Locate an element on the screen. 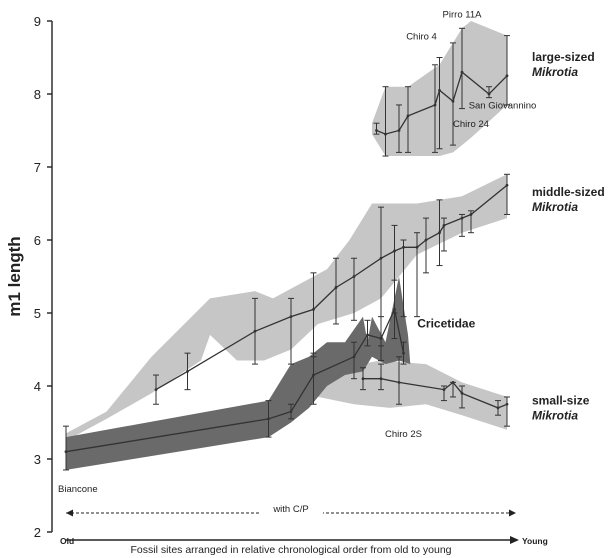 The image size is (615, 558). group-label-1-line1: middle-sized is located at coordinates (568, 192).